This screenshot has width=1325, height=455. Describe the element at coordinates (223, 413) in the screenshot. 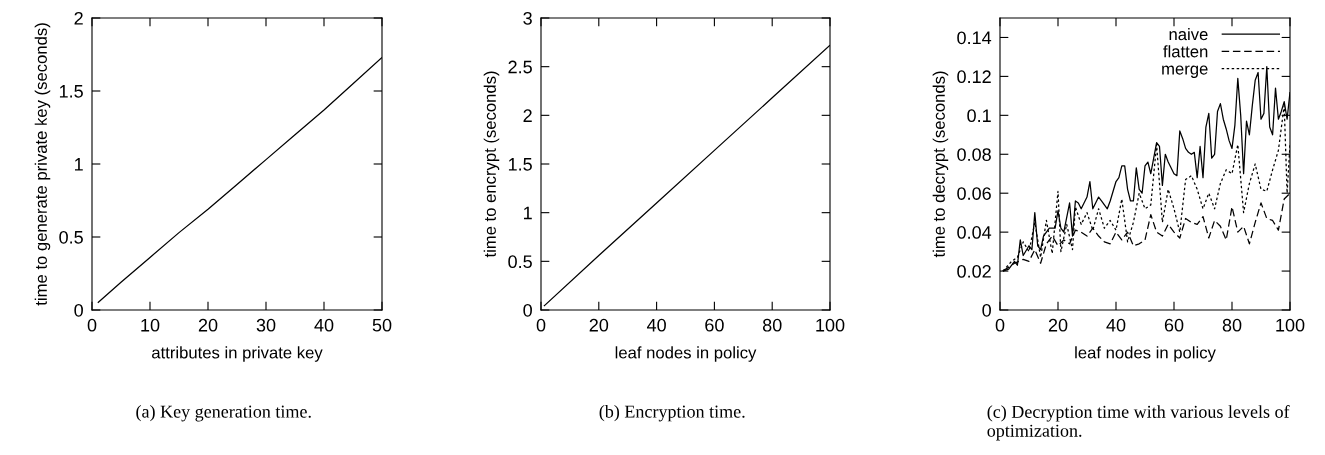

I see `text: (a) Key generation time.` at that location.